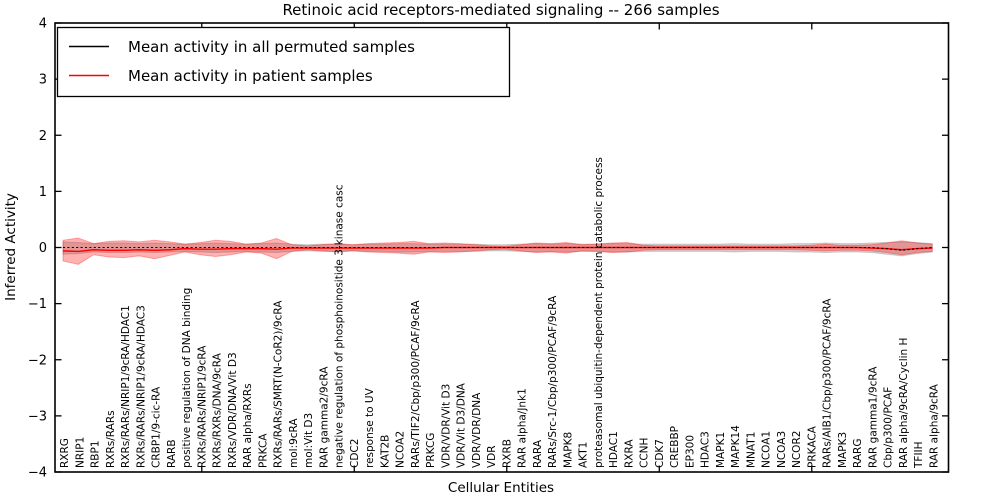 This screenshot has width=1000, height=504. I want to click on x-tick-label: MAPK3, so click(843, 450).